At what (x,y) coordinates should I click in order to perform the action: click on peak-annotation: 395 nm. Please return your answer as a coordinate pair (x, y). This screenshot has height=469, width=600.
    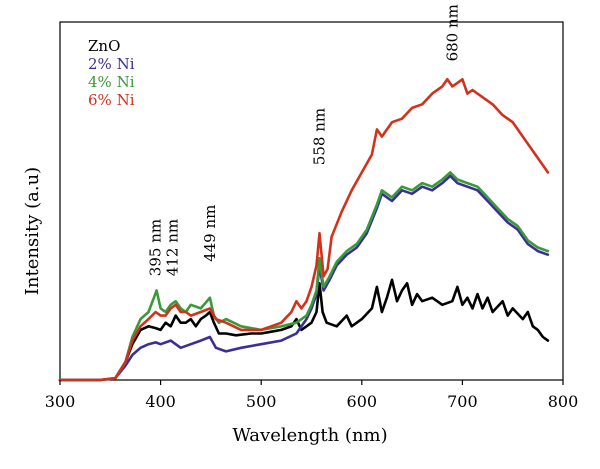
    Looking at the image, I should click on (156, 247).